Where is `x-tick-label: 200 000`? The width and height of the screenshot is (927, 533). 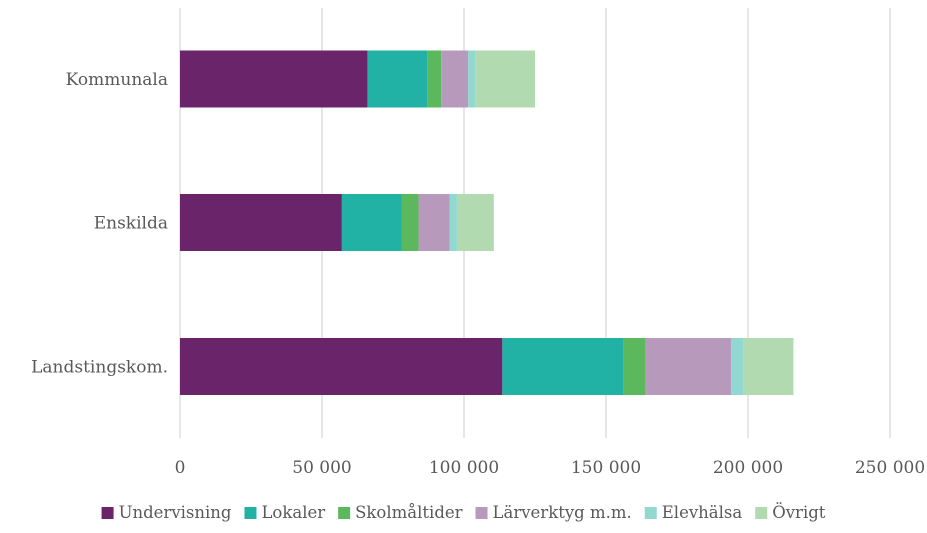
x-tick-label: 200 000 is located at coordinates (748, 468).